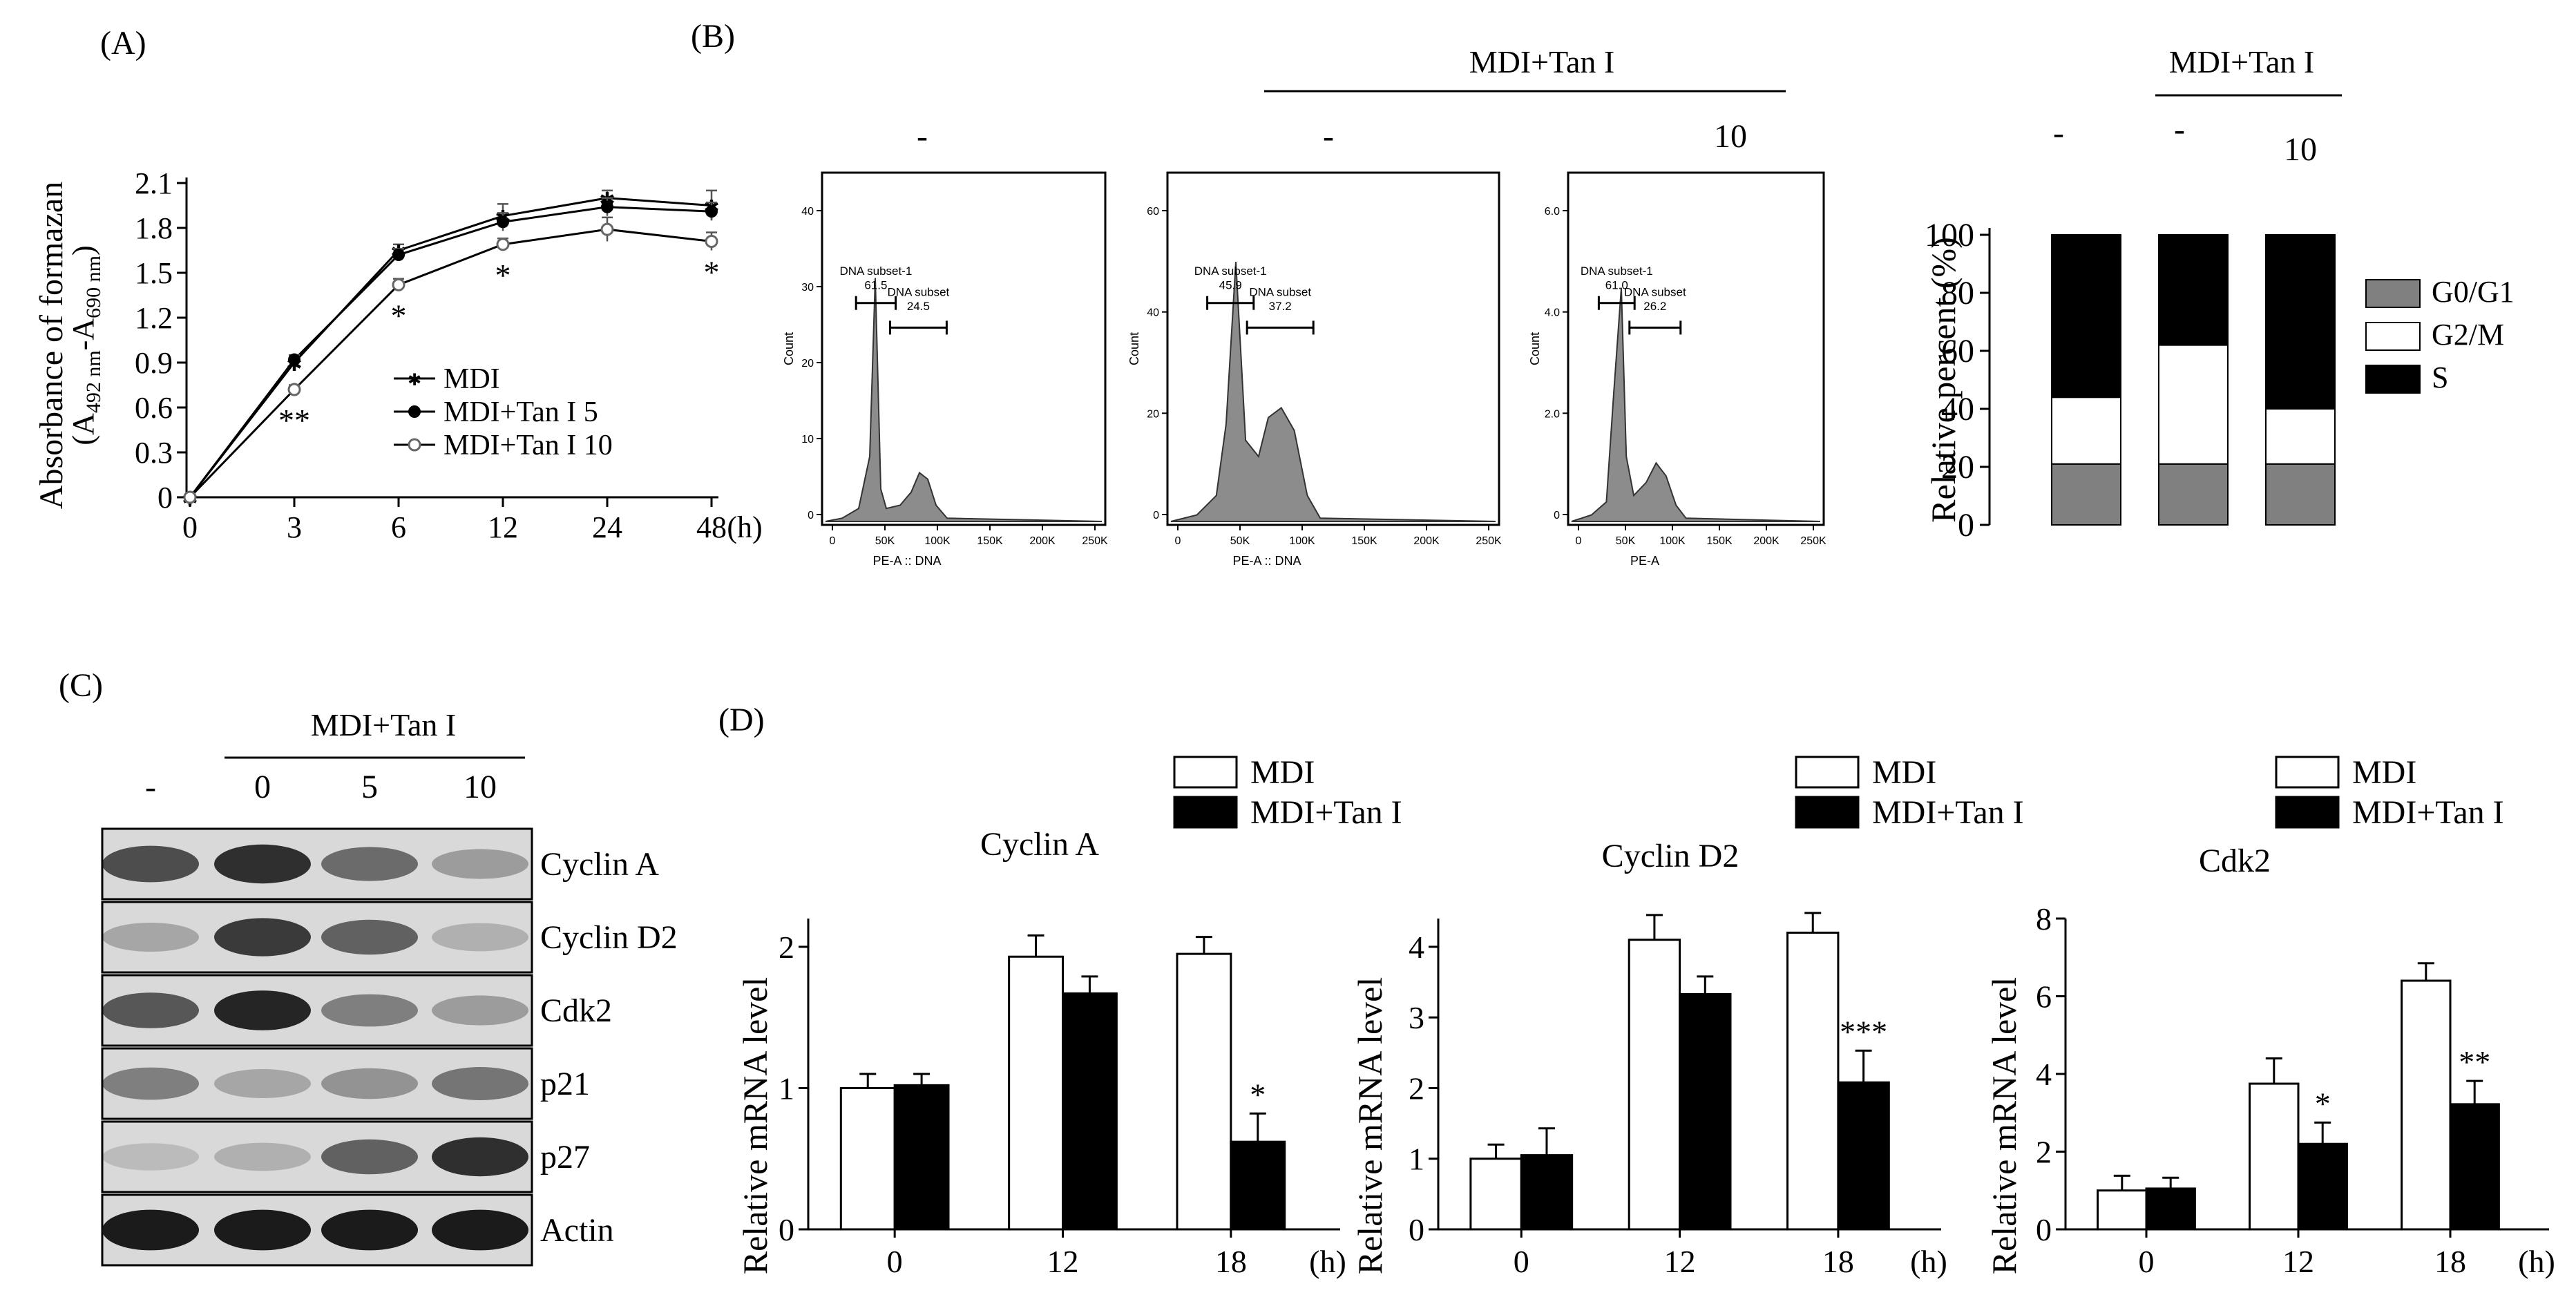 The height and width of the screenshot is (1306, 2576). I want to click on hist-x-axis-label: PE-A, so click(1644, 561).